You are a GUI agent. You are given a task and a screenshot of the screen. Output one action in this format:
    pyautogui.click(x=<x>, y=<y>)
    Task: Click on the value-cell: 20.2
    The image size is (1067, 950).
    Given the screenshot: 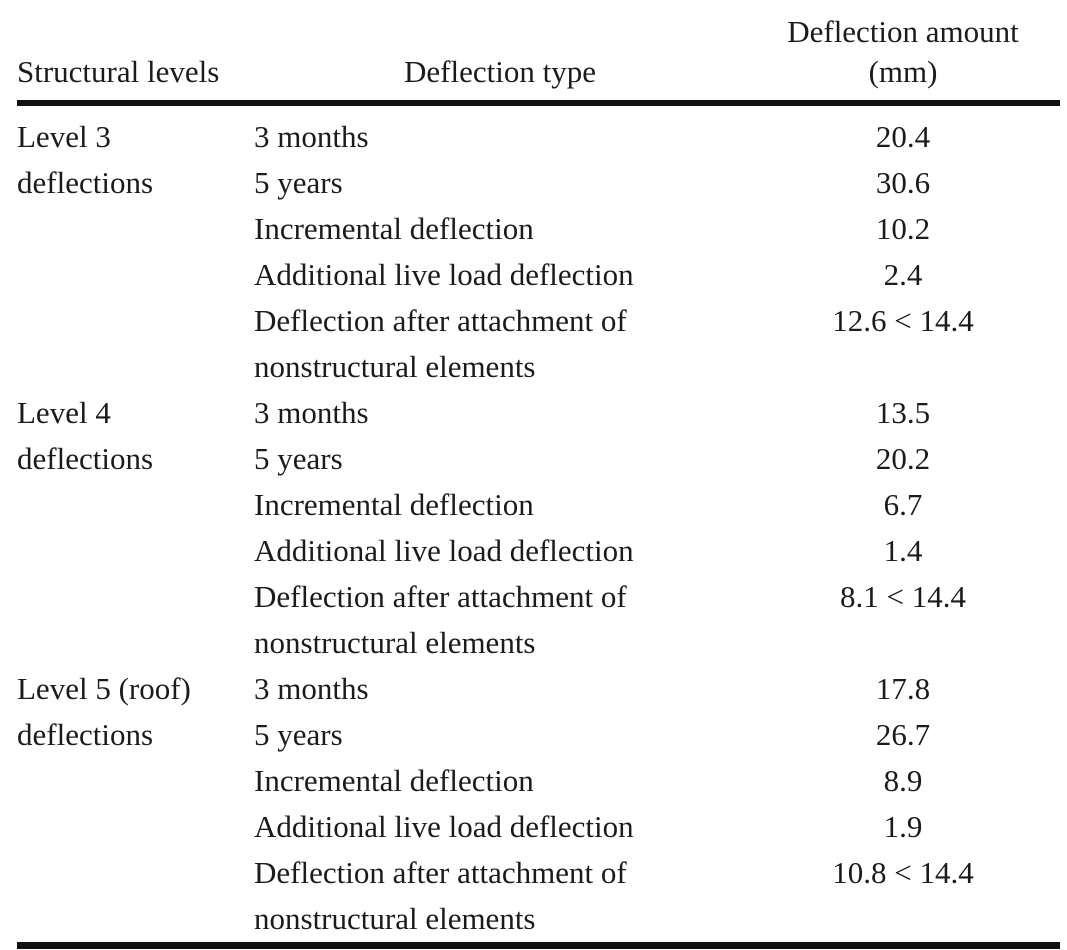 What is the action you would take?
    pyautogui.click(x=903, y=458)
    